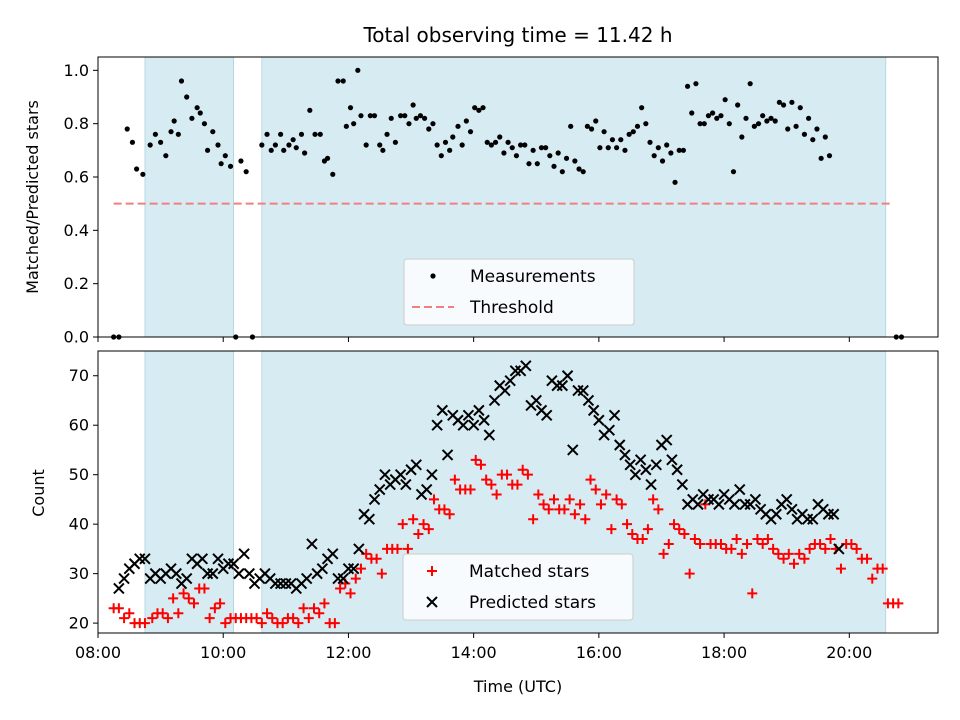 This screenshot has width=960, height=720. What do you see at coordinates (223, 652) in the screenshot?
I see `x-tick-label-1: 10:00` at bounding box center [223, 652].